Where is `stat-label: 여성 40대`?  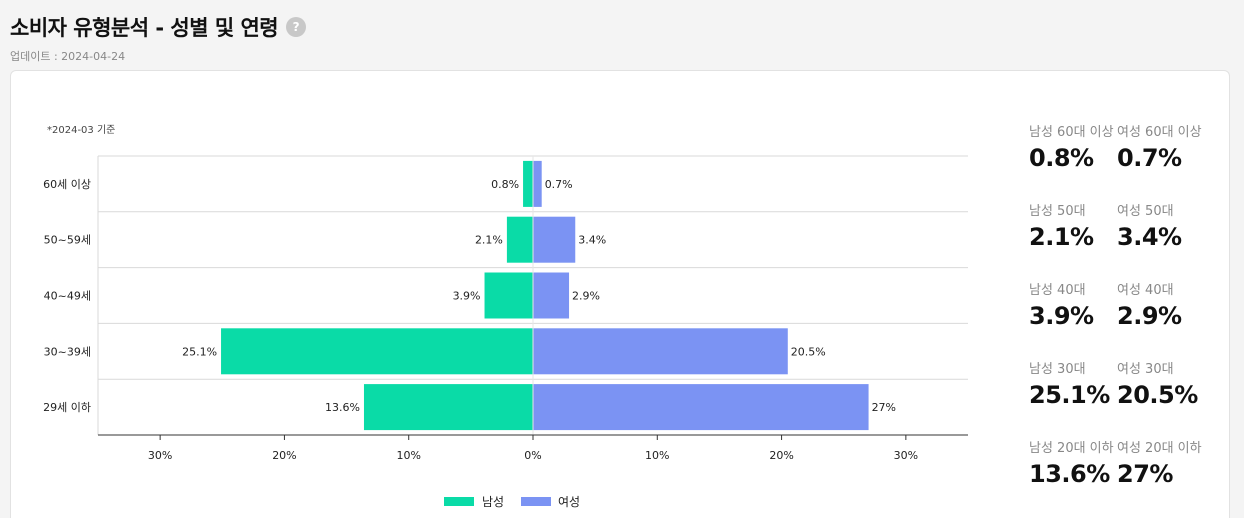
stat-label: 여성 40대 is located at coordinates (1145, 290).